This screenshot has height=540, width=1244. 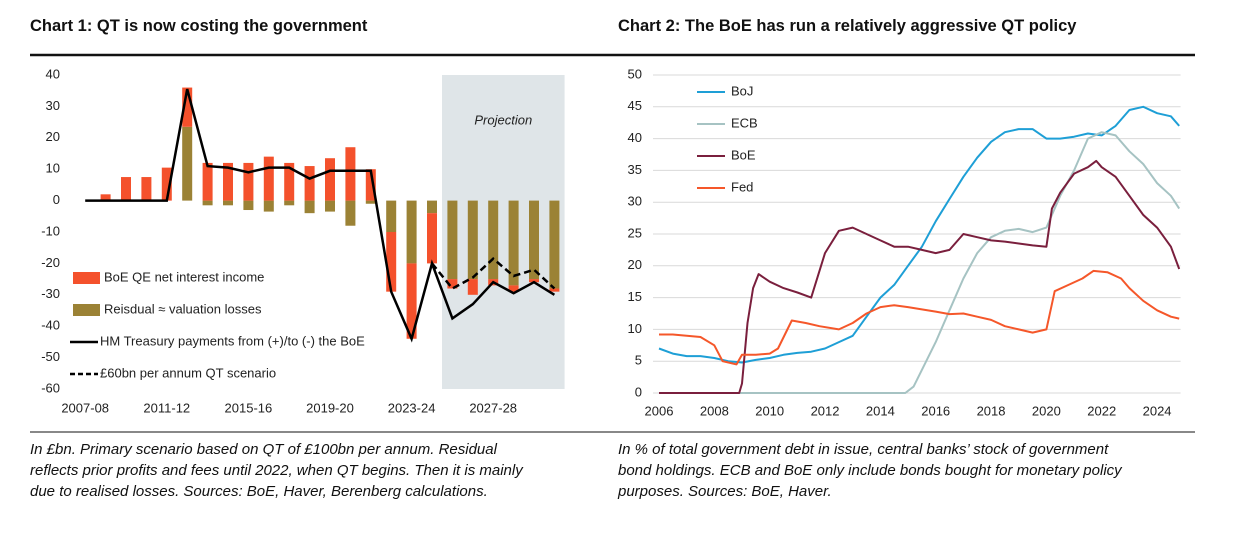 What do you see at coordinates (742, 186) in the screenshot?
I see `legend-label: Fed` at bounding box center [742, 186].